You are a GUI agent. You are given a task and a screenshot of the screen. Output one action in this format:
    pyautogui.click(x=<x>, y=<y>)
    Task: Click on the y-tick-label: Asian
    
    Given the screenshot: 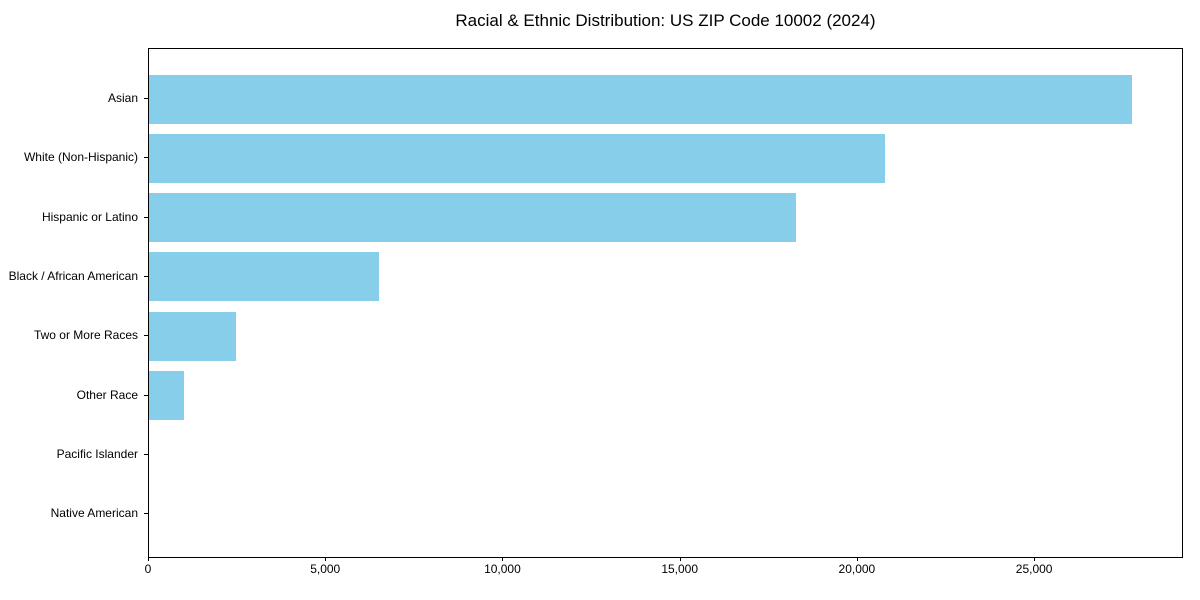 What is the action you would take?
    pyautogui.click(x=122, y=98)
    